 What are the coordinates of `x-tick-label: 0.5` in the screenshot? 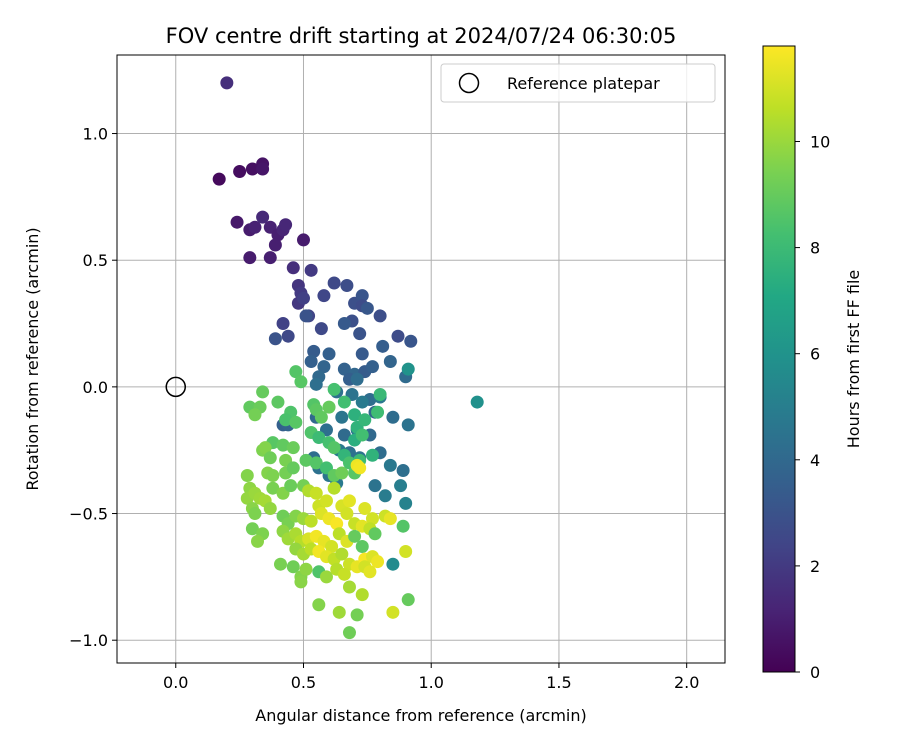 It's located at (303, 682).